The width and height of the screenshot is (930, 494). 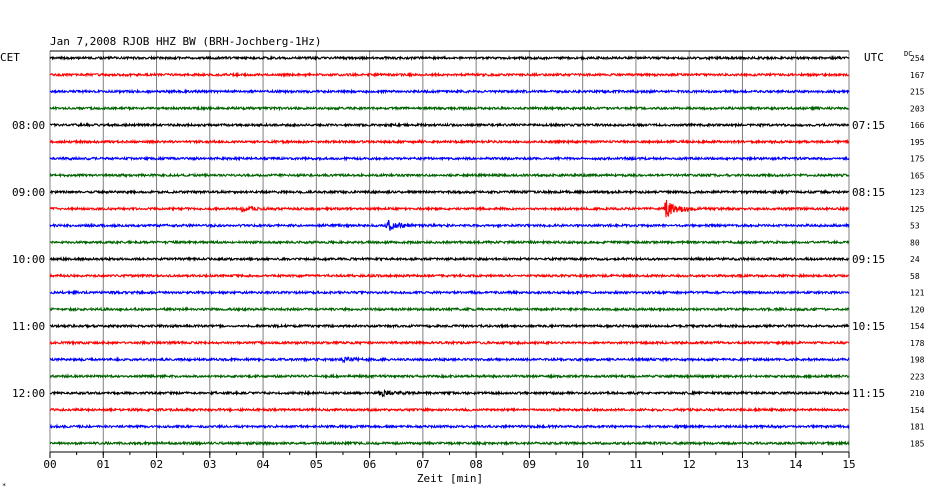 What do you see at coordinates (917, 175) in the screenshot?
I see `dc-value-8: 165` at bounding box center [917, 175].